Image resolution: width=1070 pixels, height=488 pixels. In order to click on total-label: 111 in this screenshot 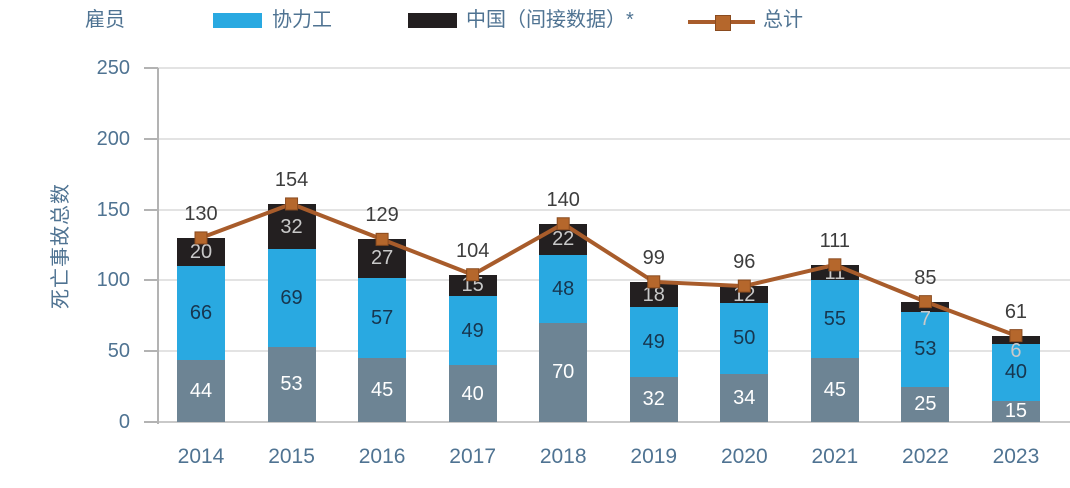, I will do `click(835, 240)`.